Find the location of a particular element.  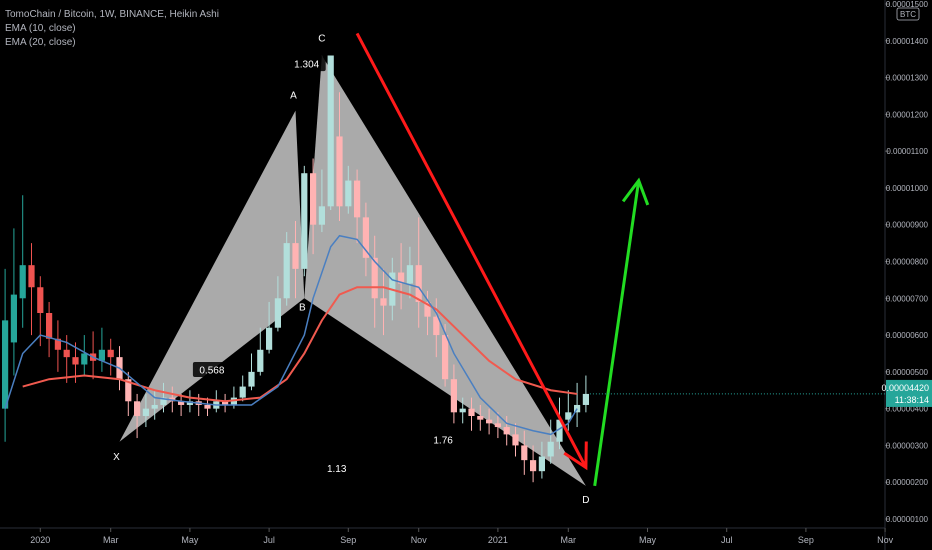

ratio-ac-bg is located at coordinates (306, 64).